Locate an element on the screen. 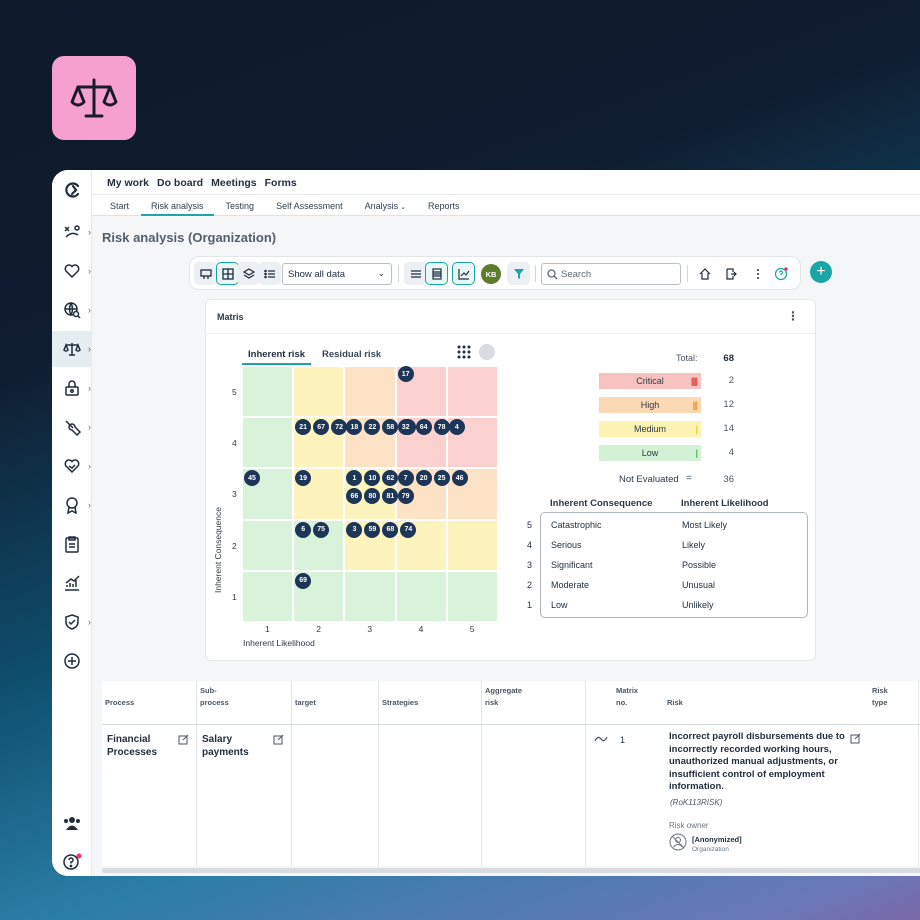  filter-button is located at coordinates (518, 273).